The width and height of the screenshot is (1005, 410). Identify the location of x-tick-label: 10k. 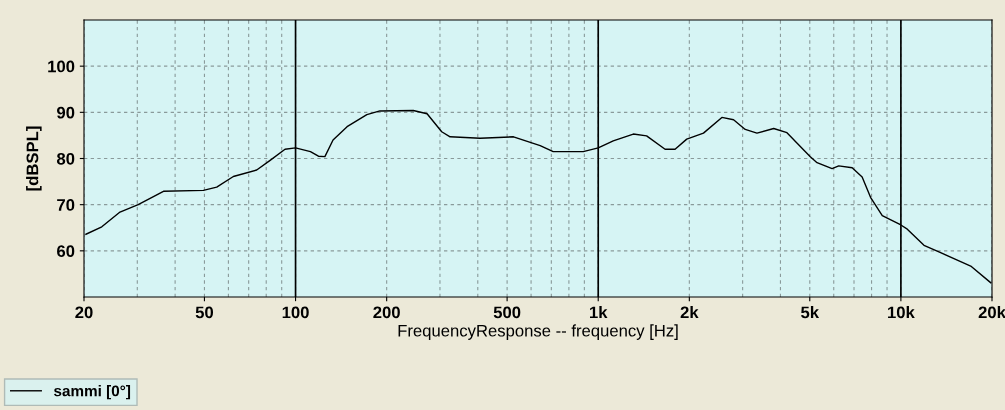
(901, 312).